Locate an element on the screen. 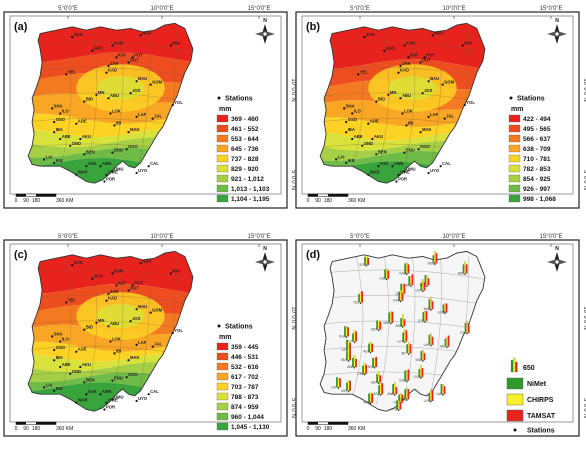 Image resolution: width=586 pixels, height=460 pixels. legend-label: 874 - 959 is located at coordinates (245, 407).